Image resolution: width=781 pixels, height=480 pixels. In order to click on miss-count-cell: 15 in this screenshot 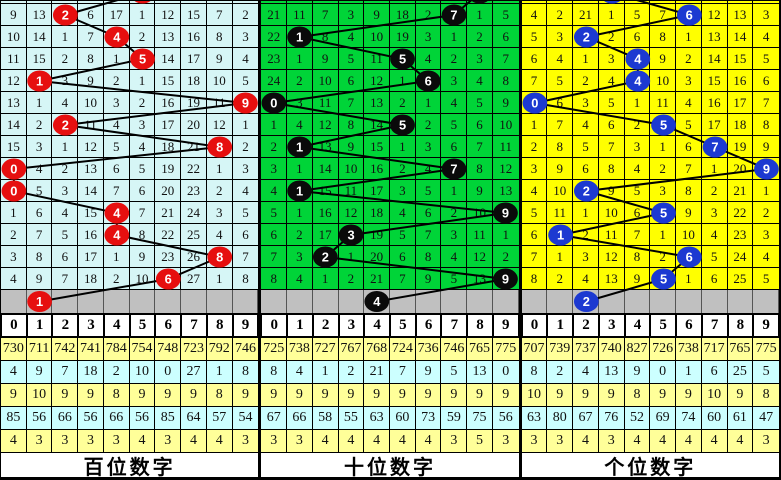, I will do `click(325, 191)`.